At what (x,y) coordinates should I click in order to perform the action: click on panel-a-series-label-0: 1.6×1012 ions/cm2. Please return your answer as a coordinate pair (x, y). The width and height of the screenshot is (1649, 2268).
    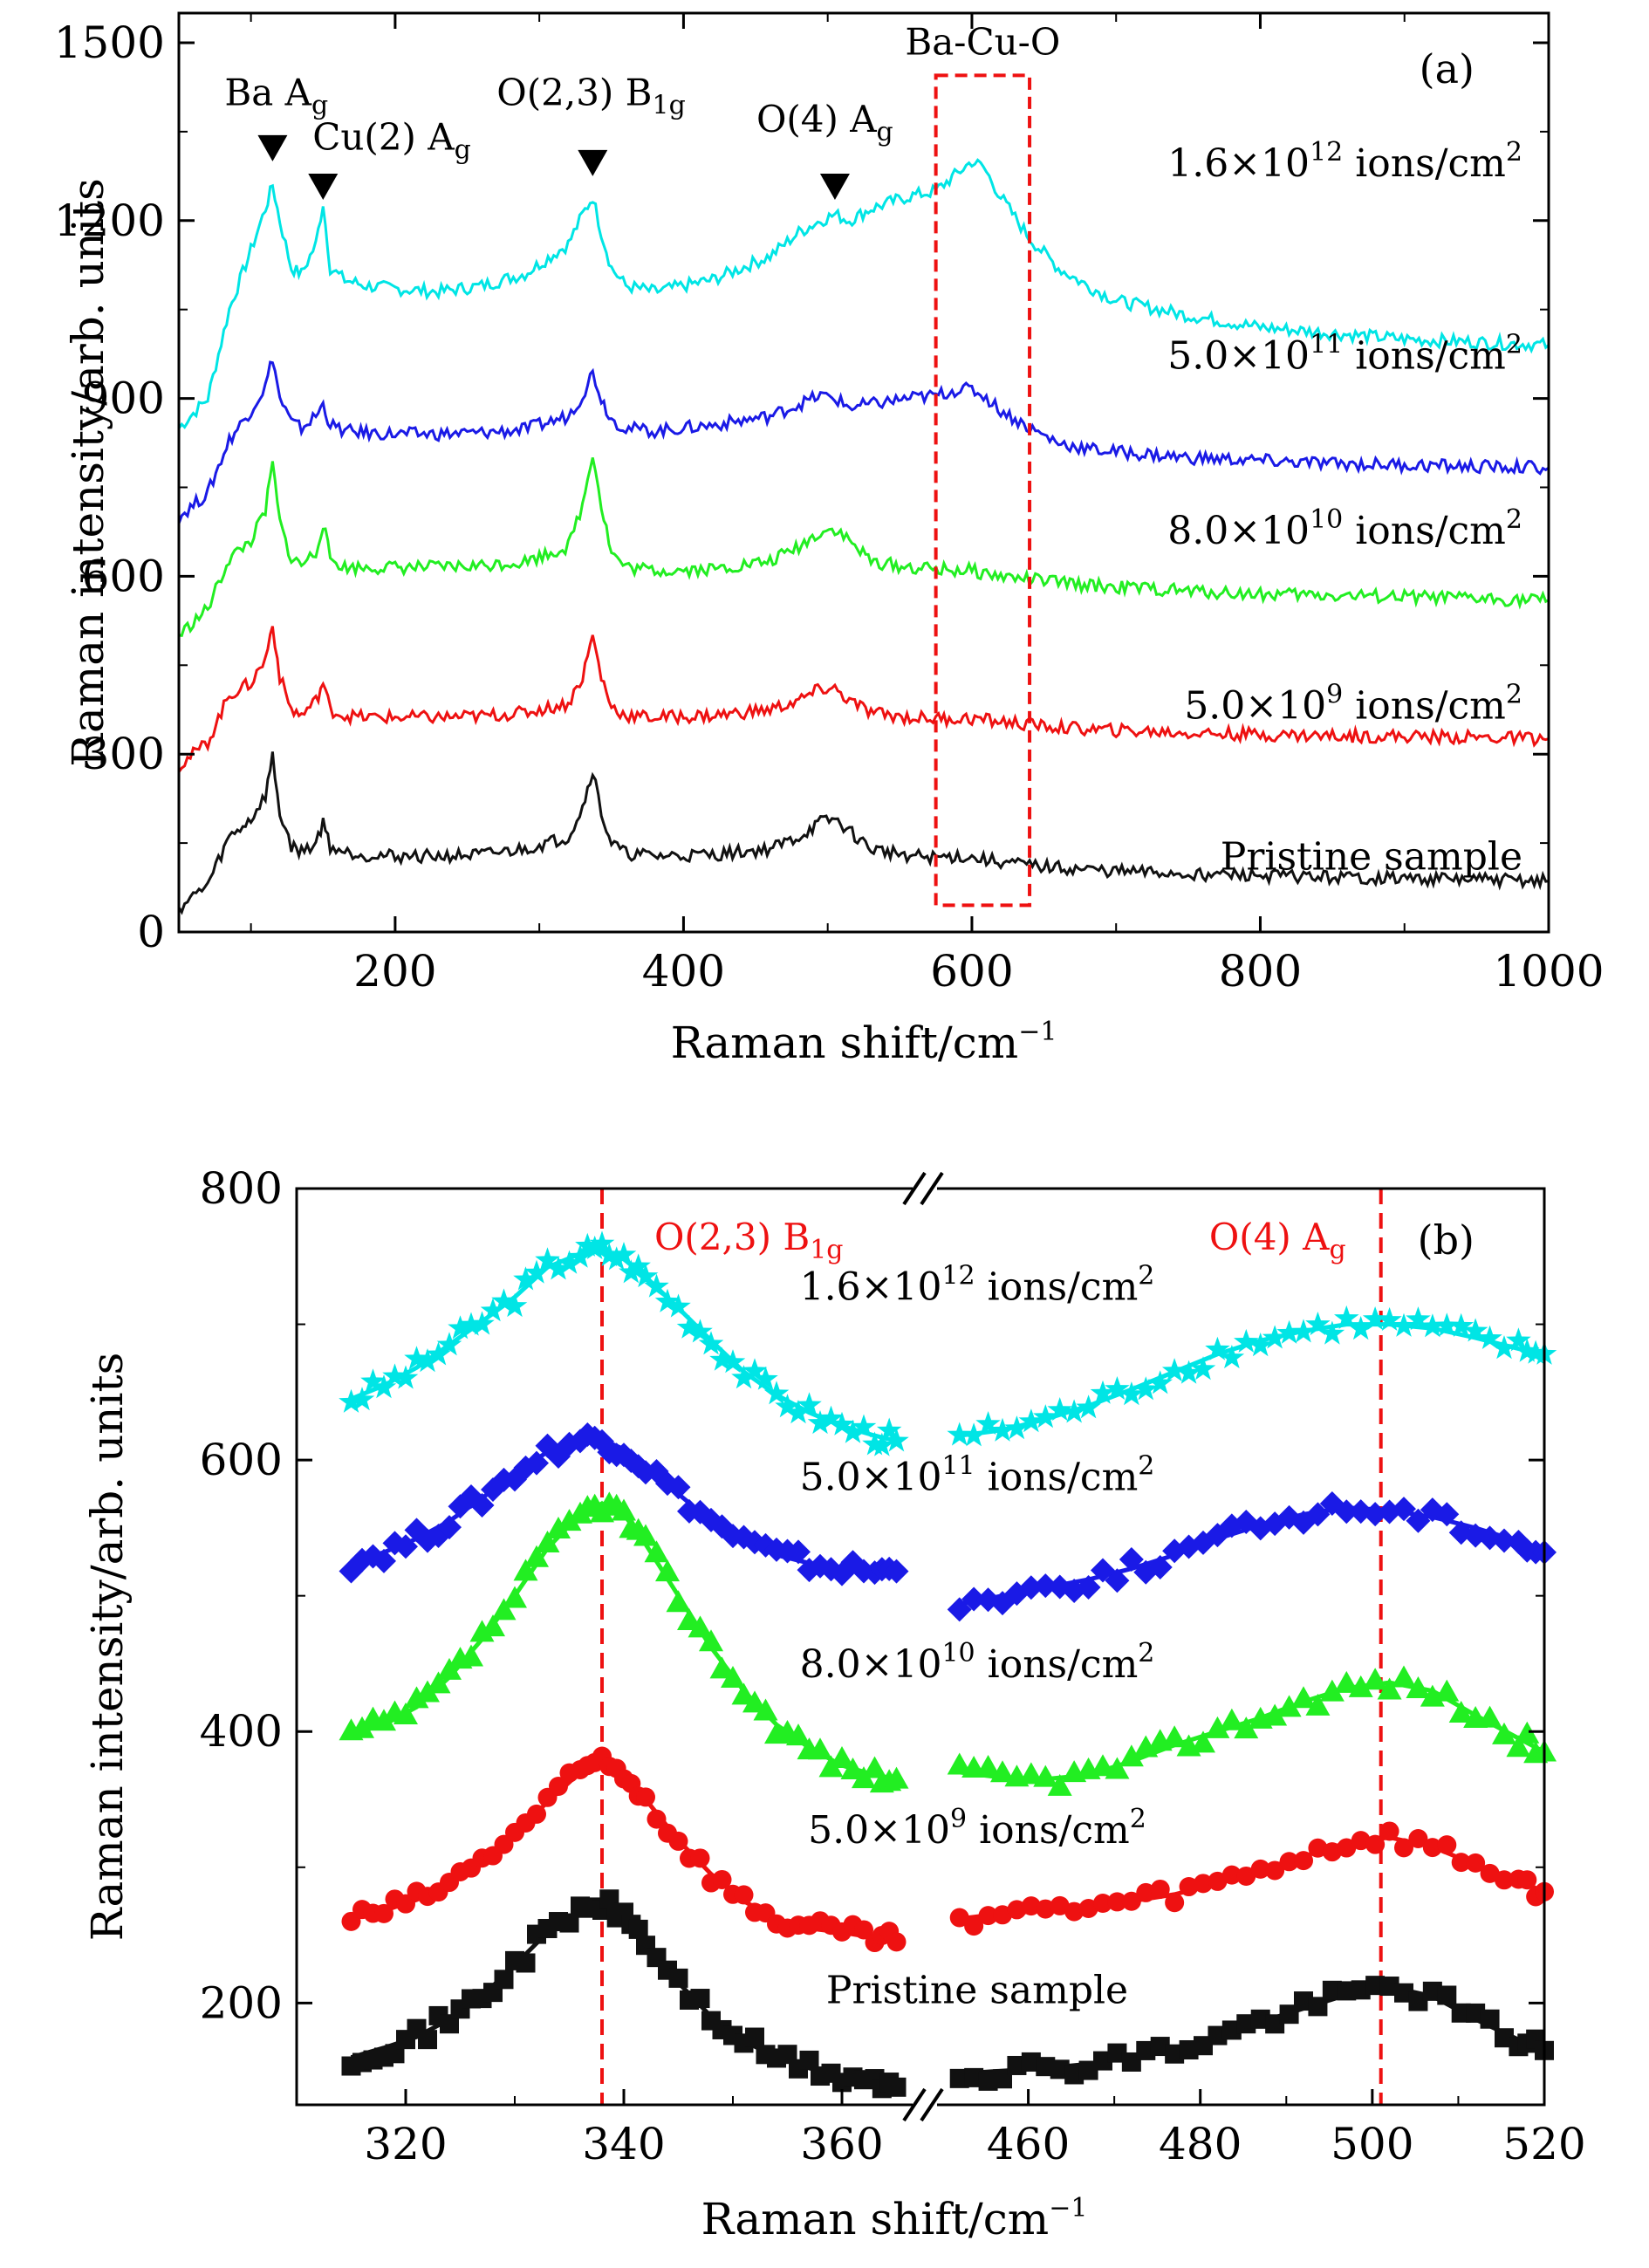
    Looking at the image, I should click on (1344, 161).